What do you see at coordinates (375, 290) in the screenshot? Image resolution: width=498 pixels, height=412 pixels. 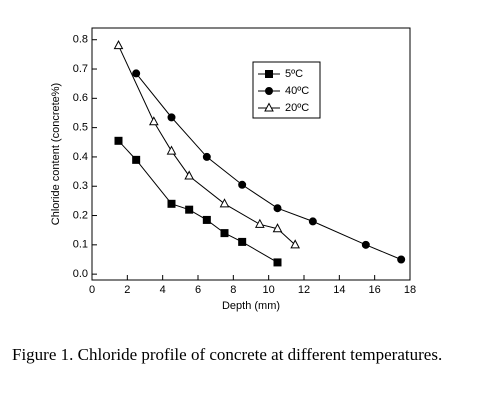 I see `x-tick-label: 16` at bounding box center [375, 290].